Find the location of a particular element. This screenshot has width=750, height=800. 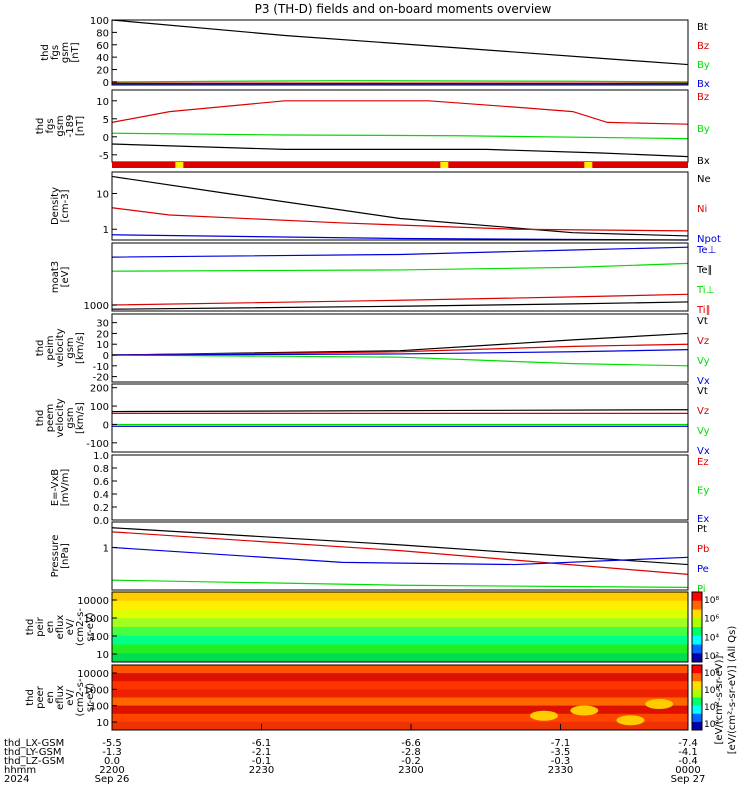

legend-entry: Ey is located at coordinates (703, 491).